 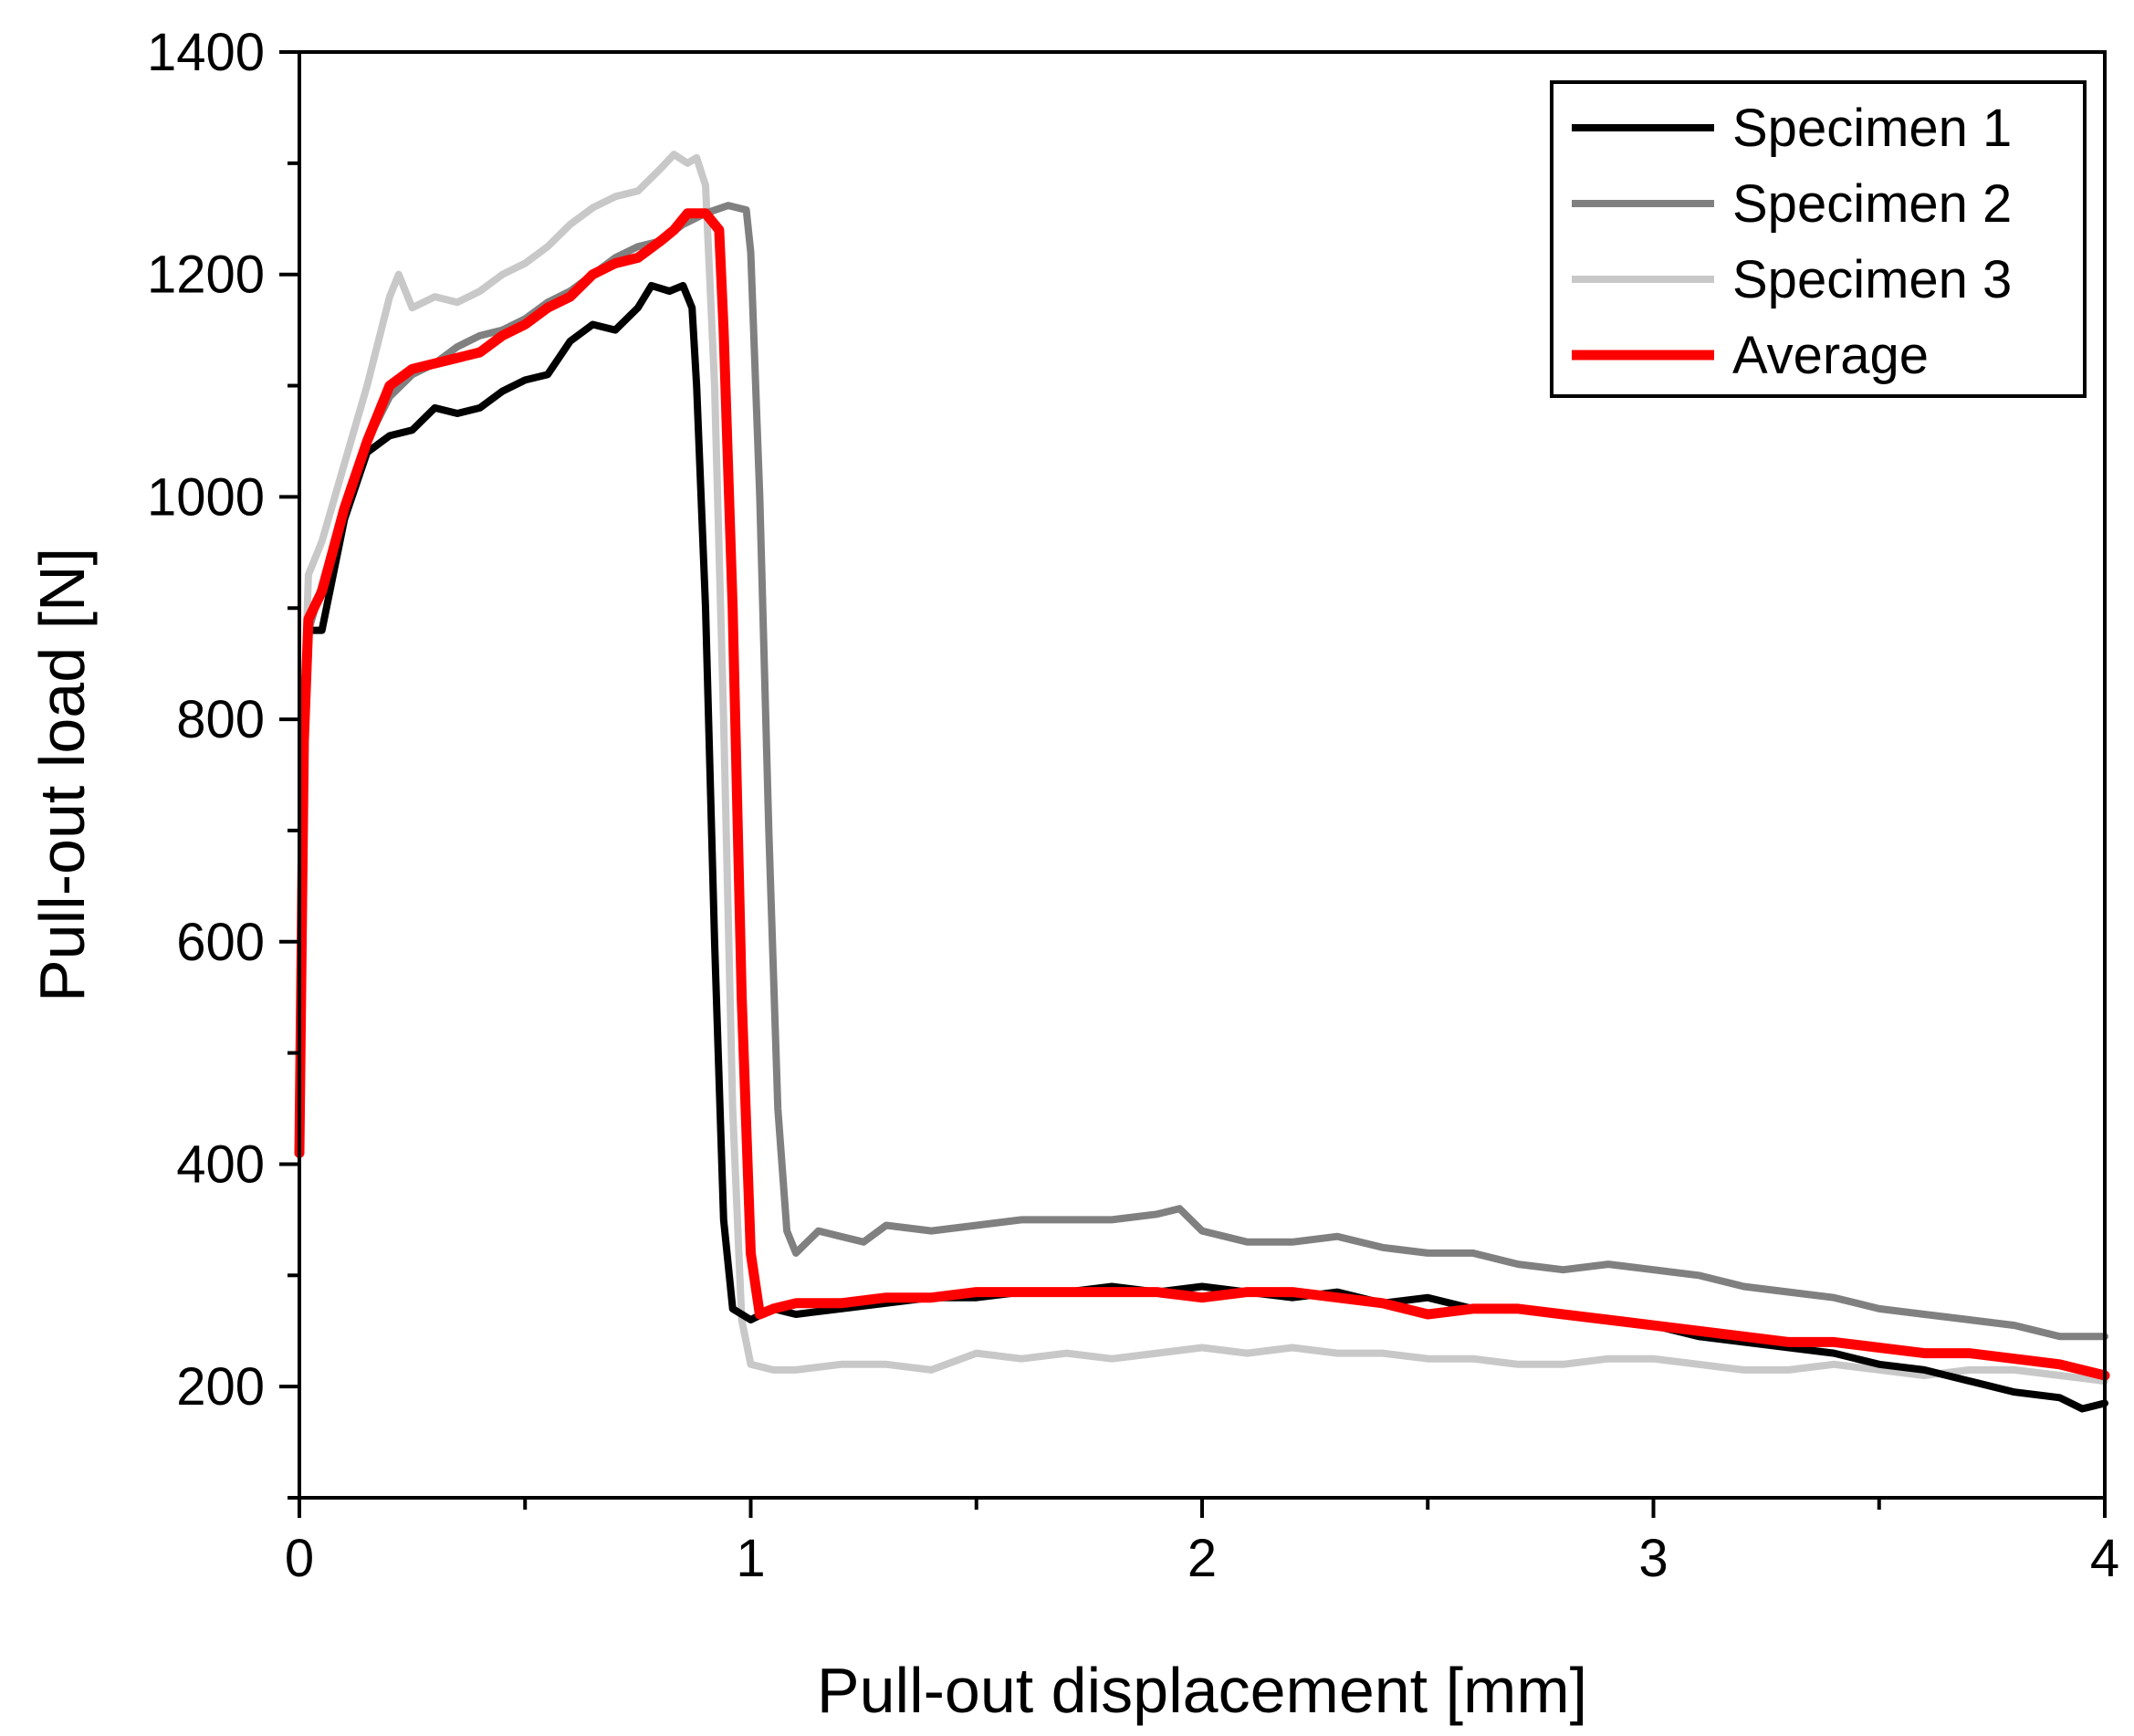 I want to click on legend-frame, so click(x=1818, y=239).